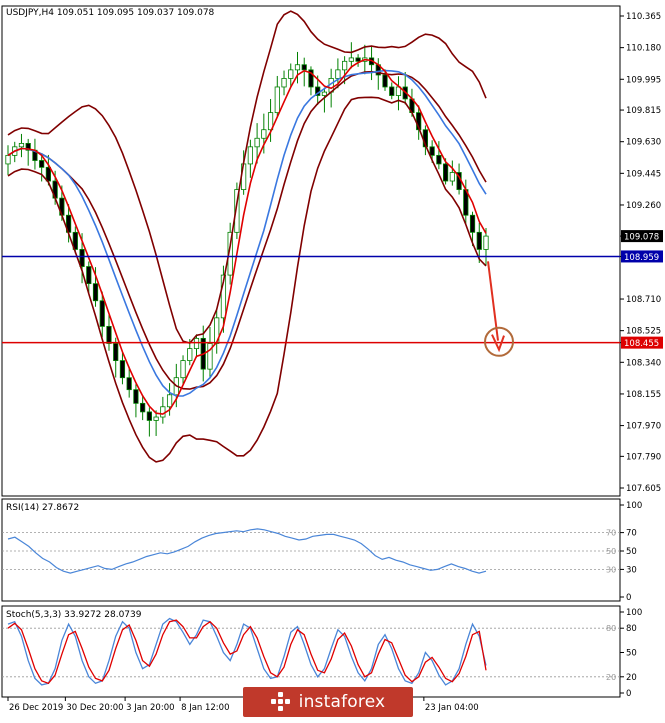  I want to click on x-tick-label-4: 23 Jan 04:00, so click(452, 708).